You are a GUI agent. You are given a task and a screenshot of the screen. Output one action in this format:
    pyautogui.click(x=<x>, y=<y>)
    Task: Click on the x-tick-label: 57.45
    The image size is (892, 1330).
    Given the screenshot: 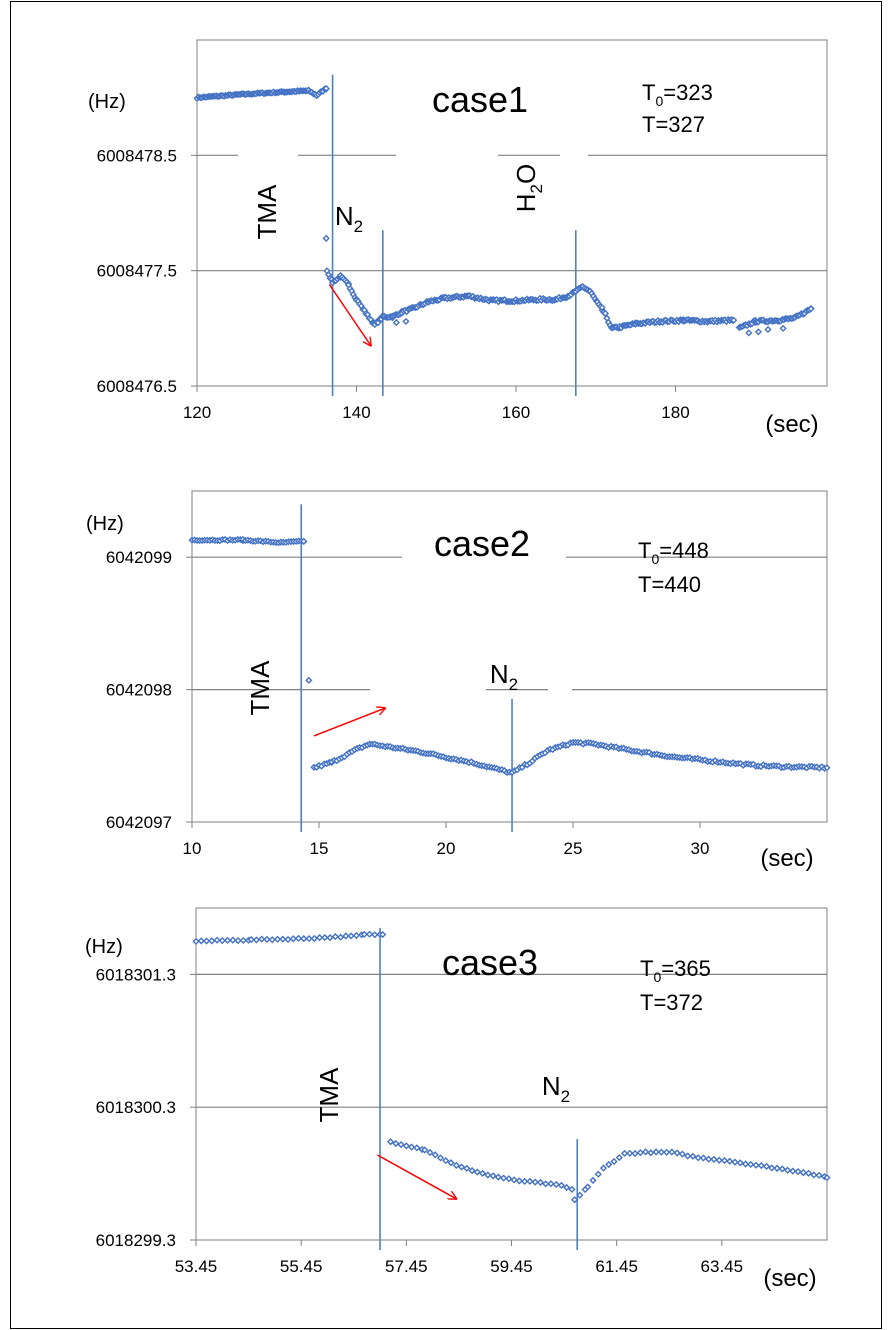 What is the action you would take?
    pyautogui.click(x=406, y=1266)
    